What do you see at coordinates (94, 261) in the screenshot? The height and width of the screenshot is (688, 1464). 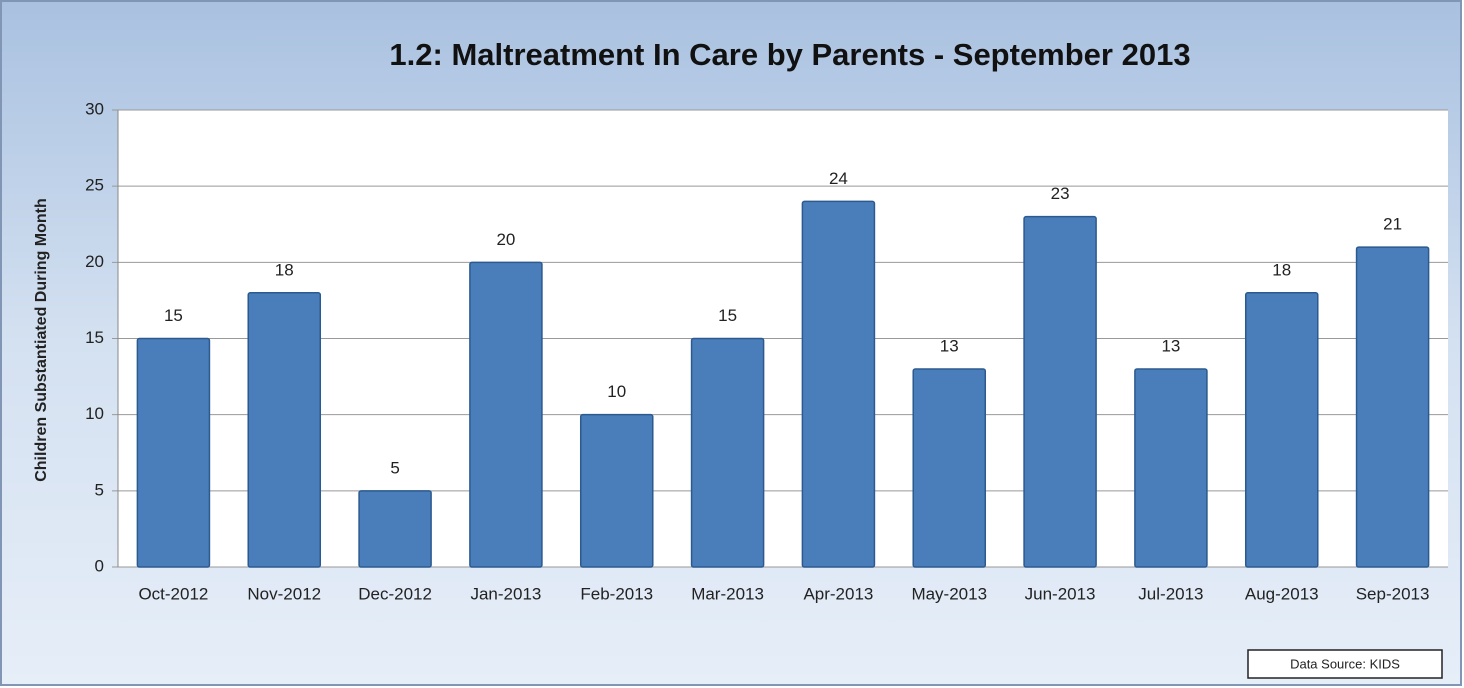 I see `y-tick-label: 20` at bounding box center [94, 261].